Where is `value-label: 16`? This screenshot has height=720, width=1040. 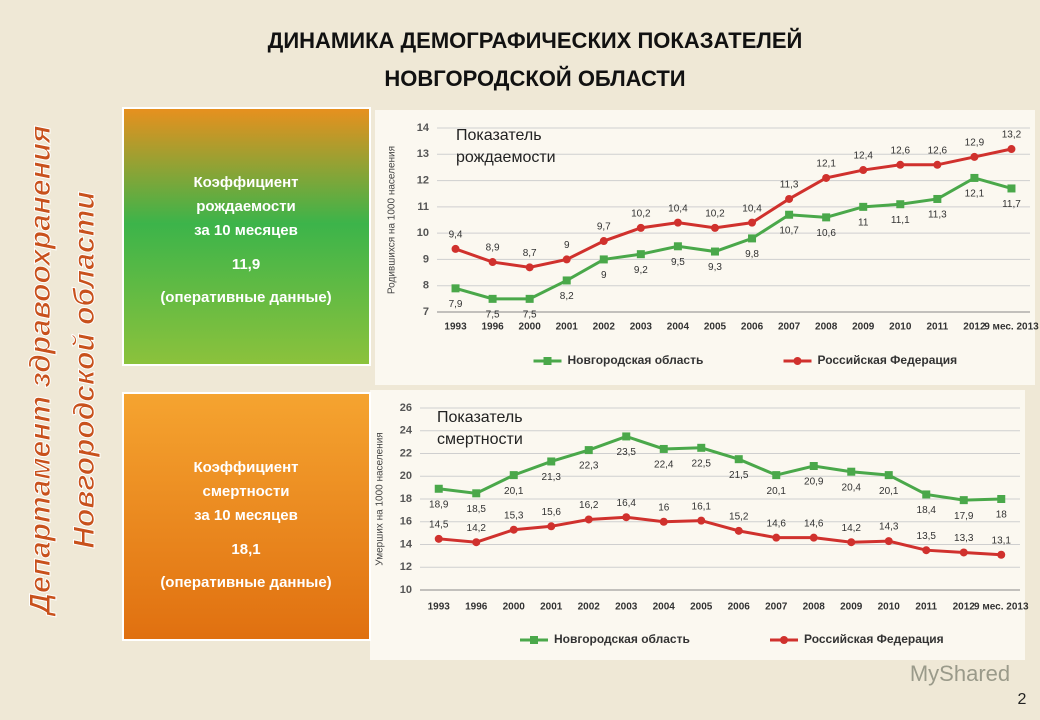
value-label: 16 is located at coordinates (664, 507).